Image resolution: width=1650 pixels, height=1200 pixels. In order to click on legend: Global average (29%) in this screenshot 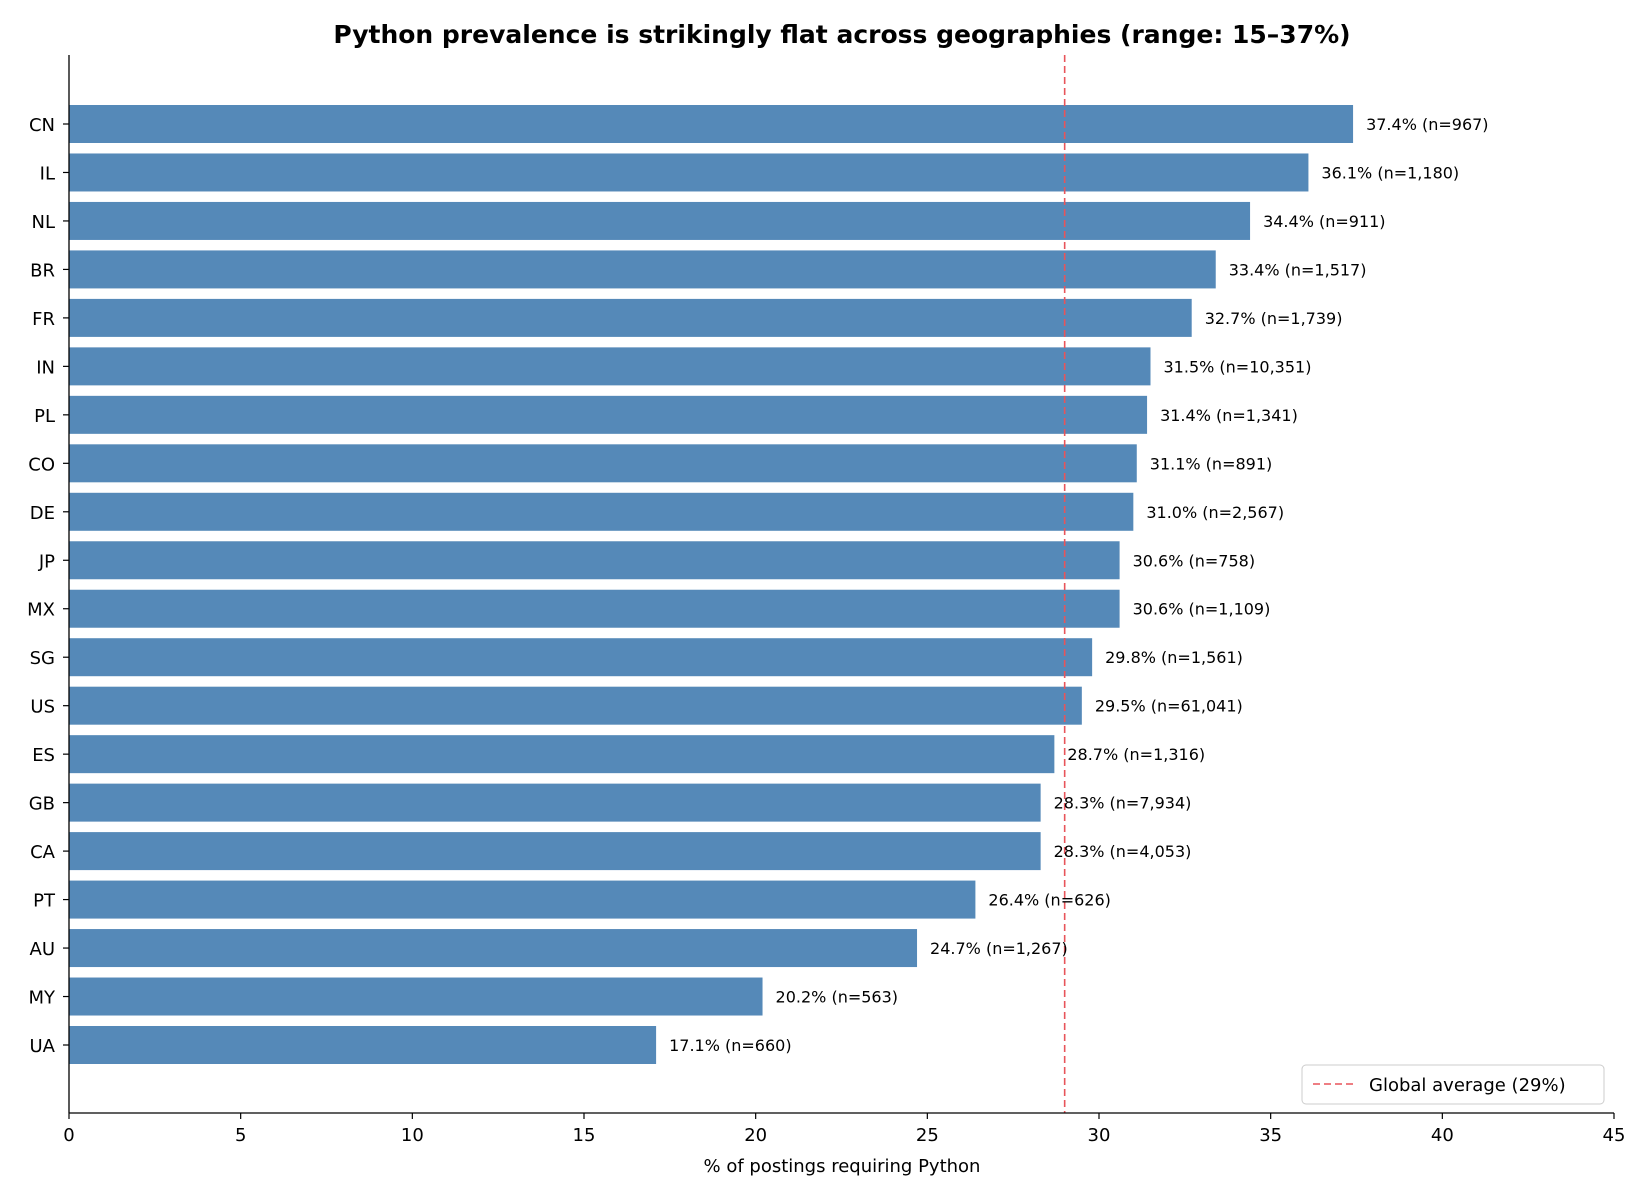, I will do `click(1453, 1084)`.